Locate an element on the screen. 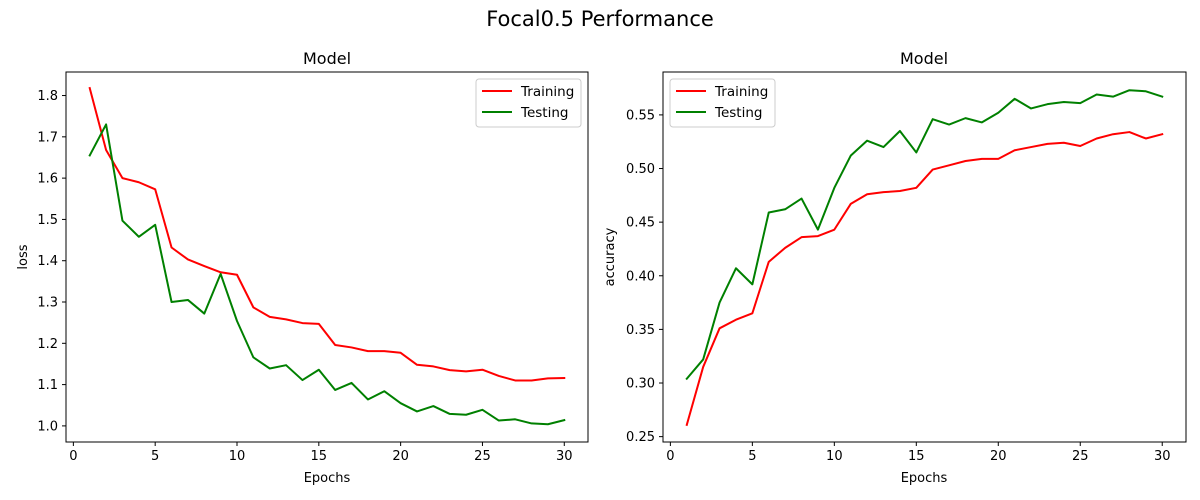 The height and width of the screenshot is (500, 1200). loss-y-tick-label: 1.2 is located at coordinates (47, 344).